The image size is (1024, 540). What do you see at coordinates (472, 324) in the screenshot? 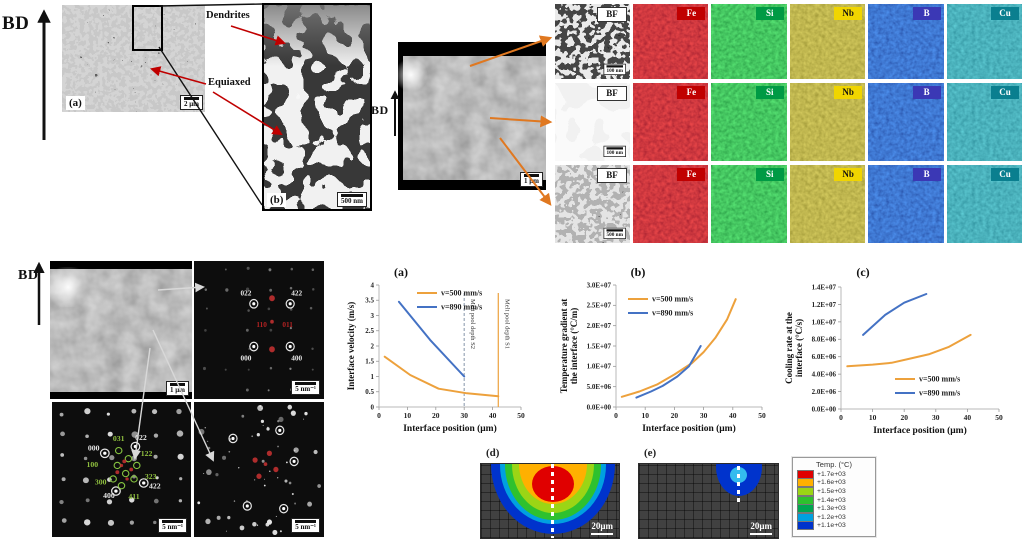
I see `svg-text: Melt pool depth S2` at bounding box center [472, 324].